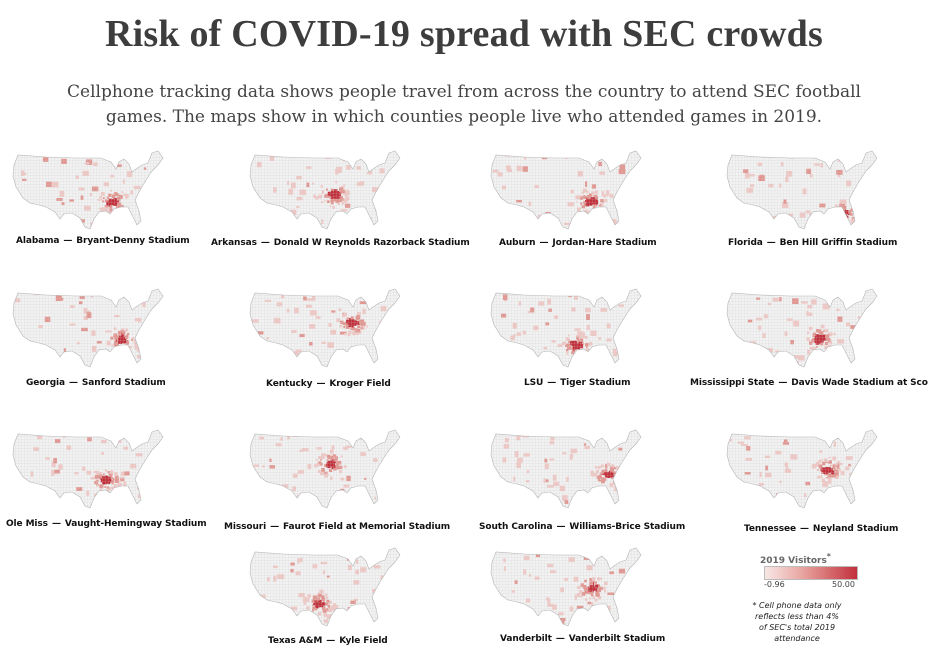  I want to click on caption-stadium: Vaught-Hemingway Stadium, so click(135, 524).